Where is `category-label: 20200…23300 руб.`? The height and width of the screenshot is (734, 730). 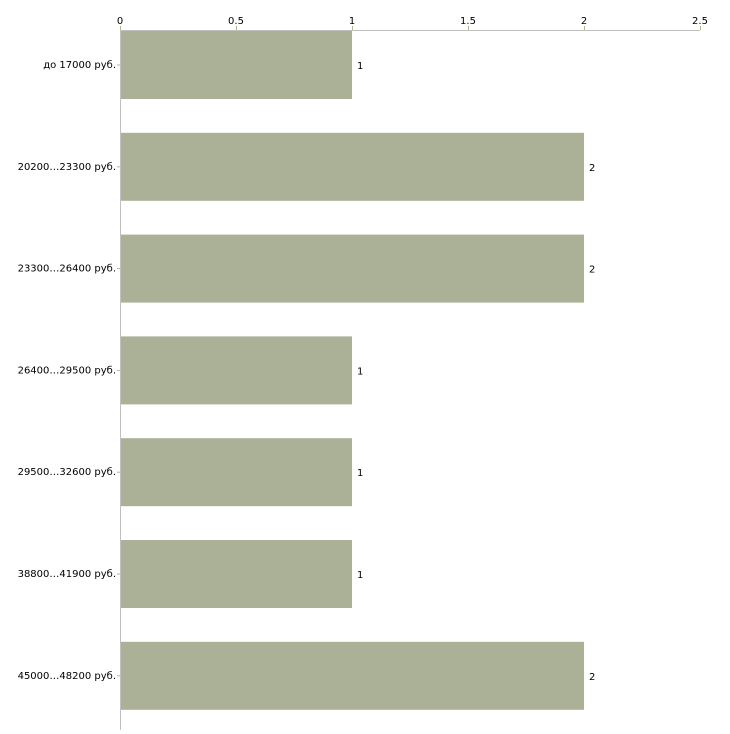 category-label: 20200…23300 руб. is located at coordinates (67, 167).